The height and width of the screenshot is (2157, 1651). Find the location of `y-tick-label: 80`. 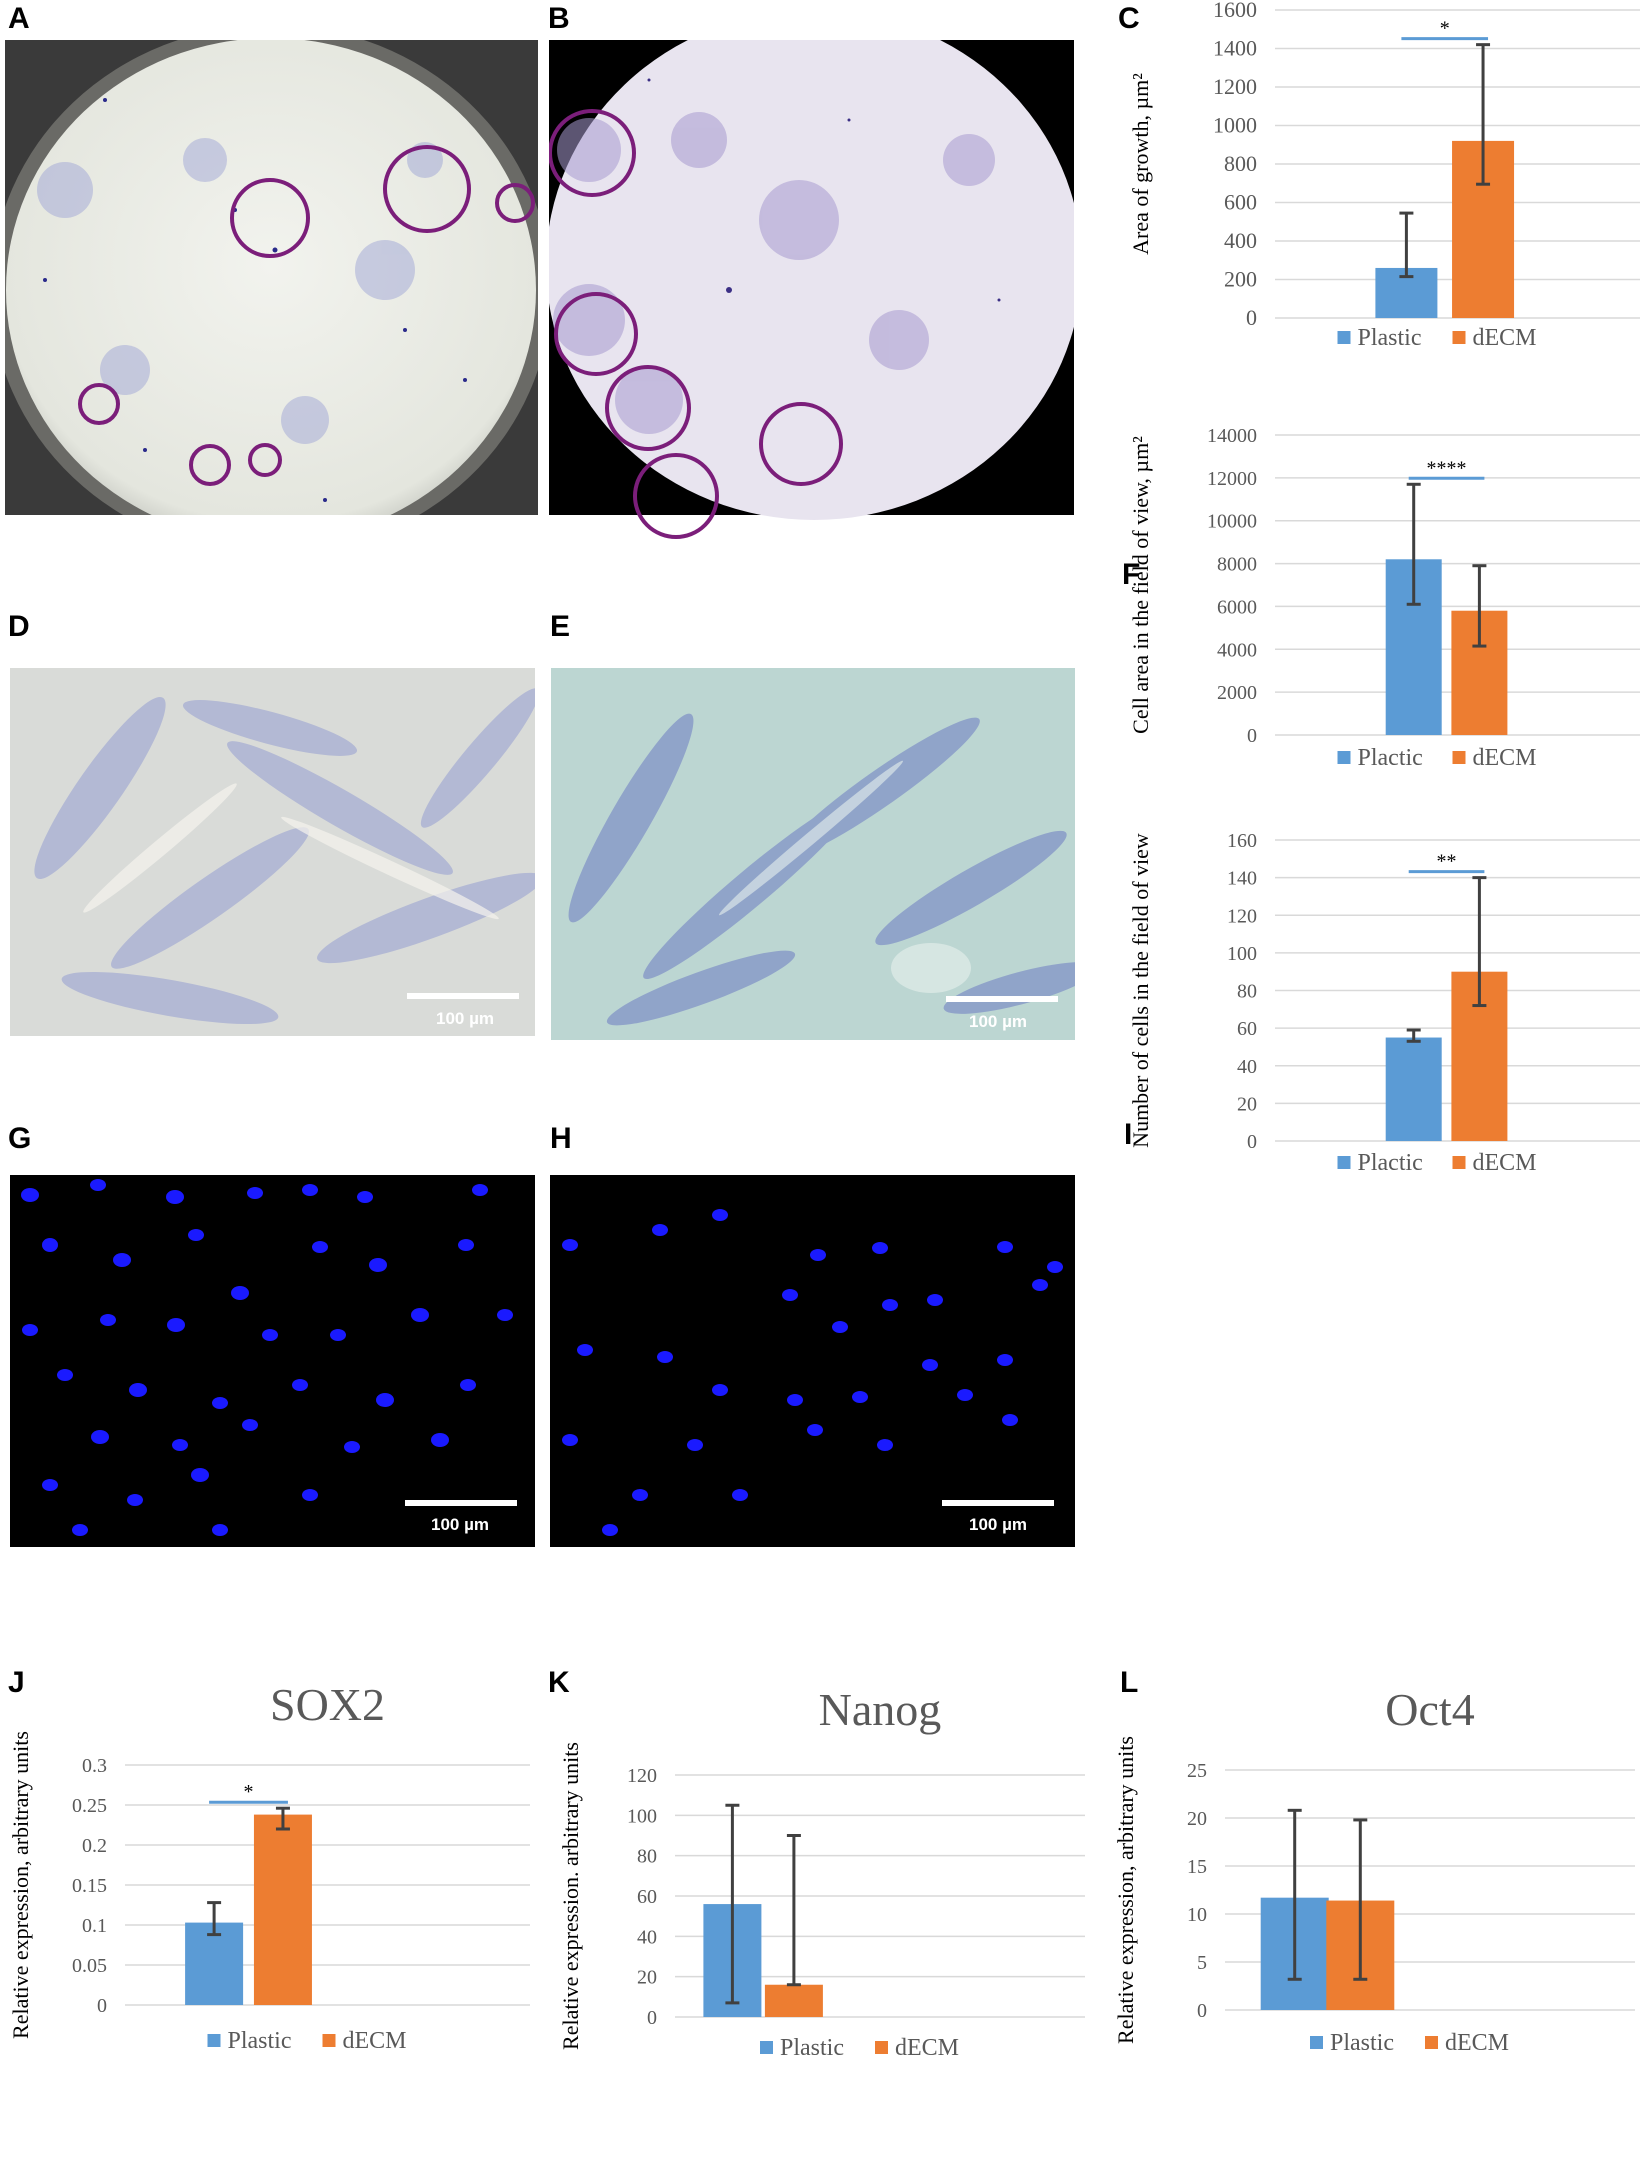

y-tick-label: 80 is located at coordinates (1247, 992).